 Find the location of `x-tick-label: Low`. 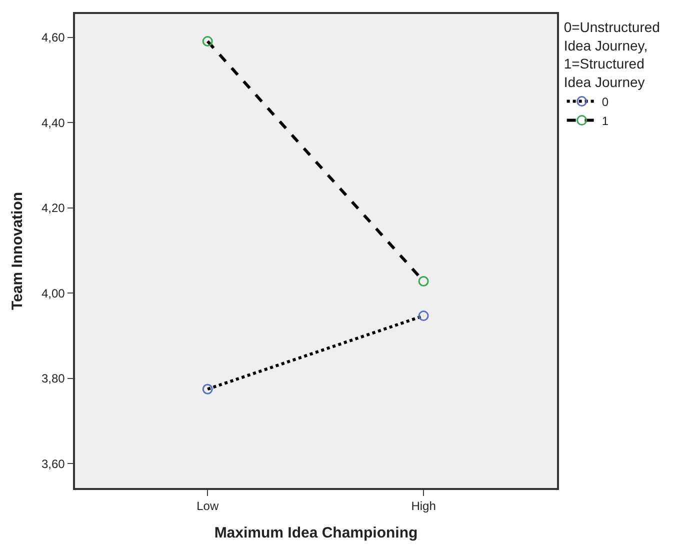

x-tick-label: Low is located at coordinates (207, 506).